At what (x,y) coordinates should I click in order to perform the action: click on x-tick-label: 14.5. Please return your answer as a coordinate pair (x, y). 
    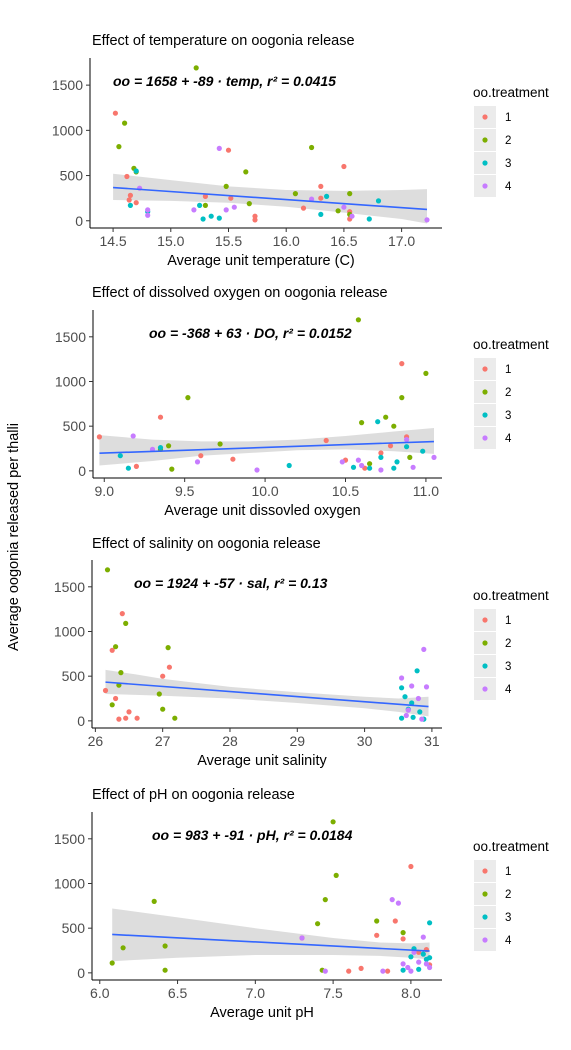
    Looking at the image, I should click on (112, 241).